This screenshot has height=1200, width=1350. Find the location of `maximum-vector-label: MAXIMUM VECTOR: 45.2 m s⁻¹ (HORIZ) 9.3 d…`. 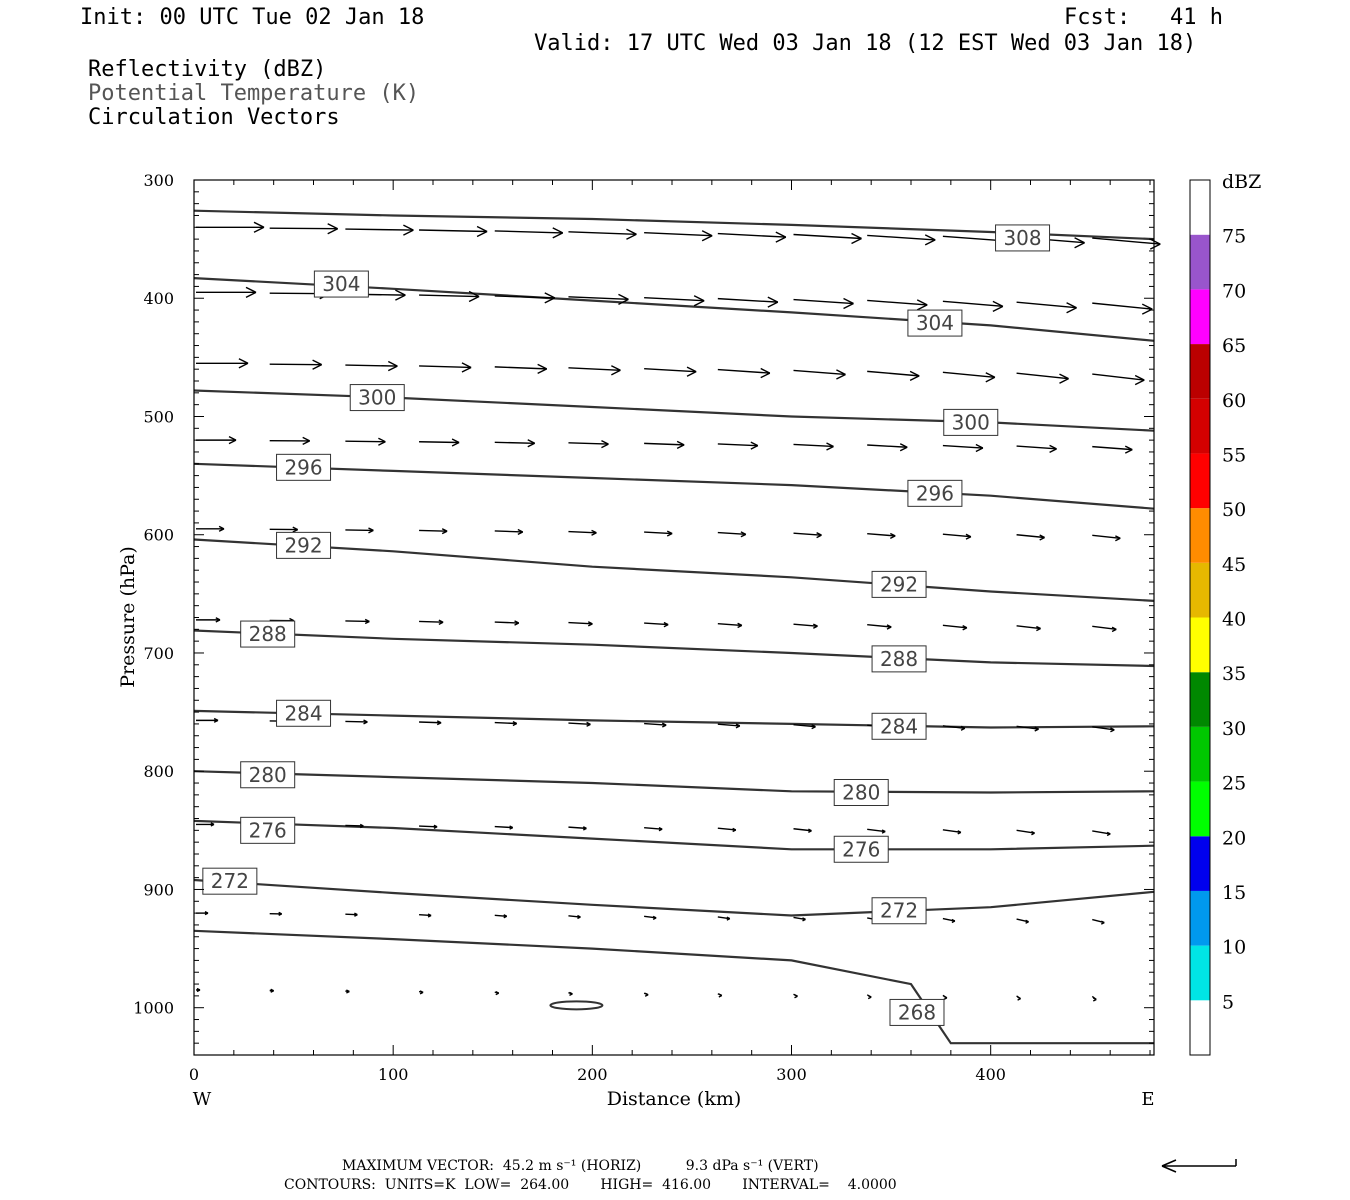

maximum-vector-label: MAXIMUM VECTOR: 45.2 m s⁻¹ (HORIZ) 9.3 d… is located at coordinates (580, 1166).